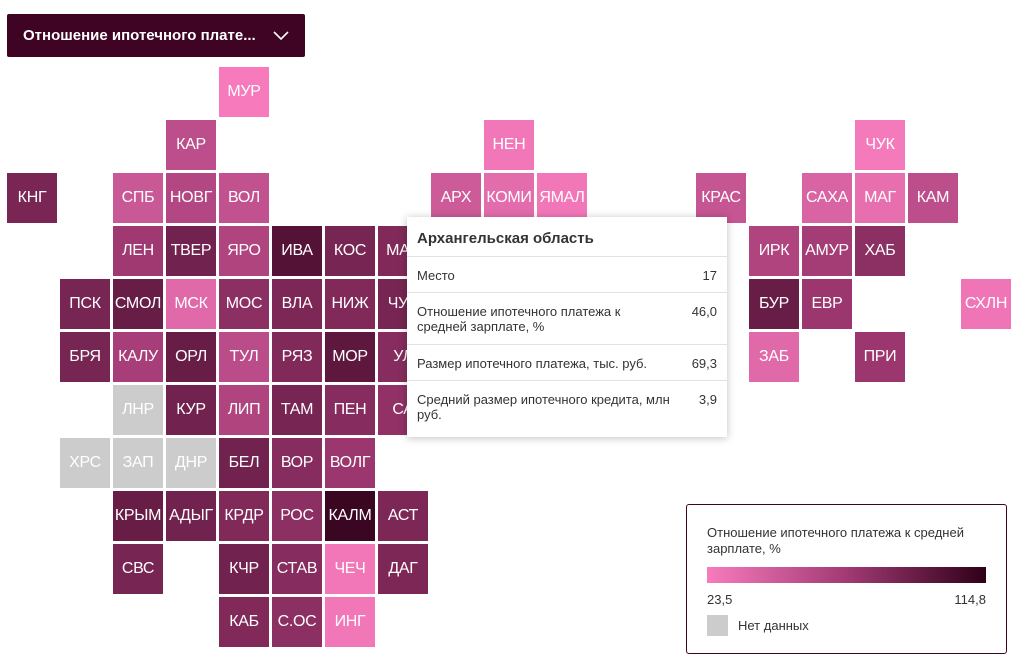 This screenshot has width=1014, height=661. Describe the element at coordinates (244, 463) in the screenshot. I see `region-tile: БЕЛ` at that location.